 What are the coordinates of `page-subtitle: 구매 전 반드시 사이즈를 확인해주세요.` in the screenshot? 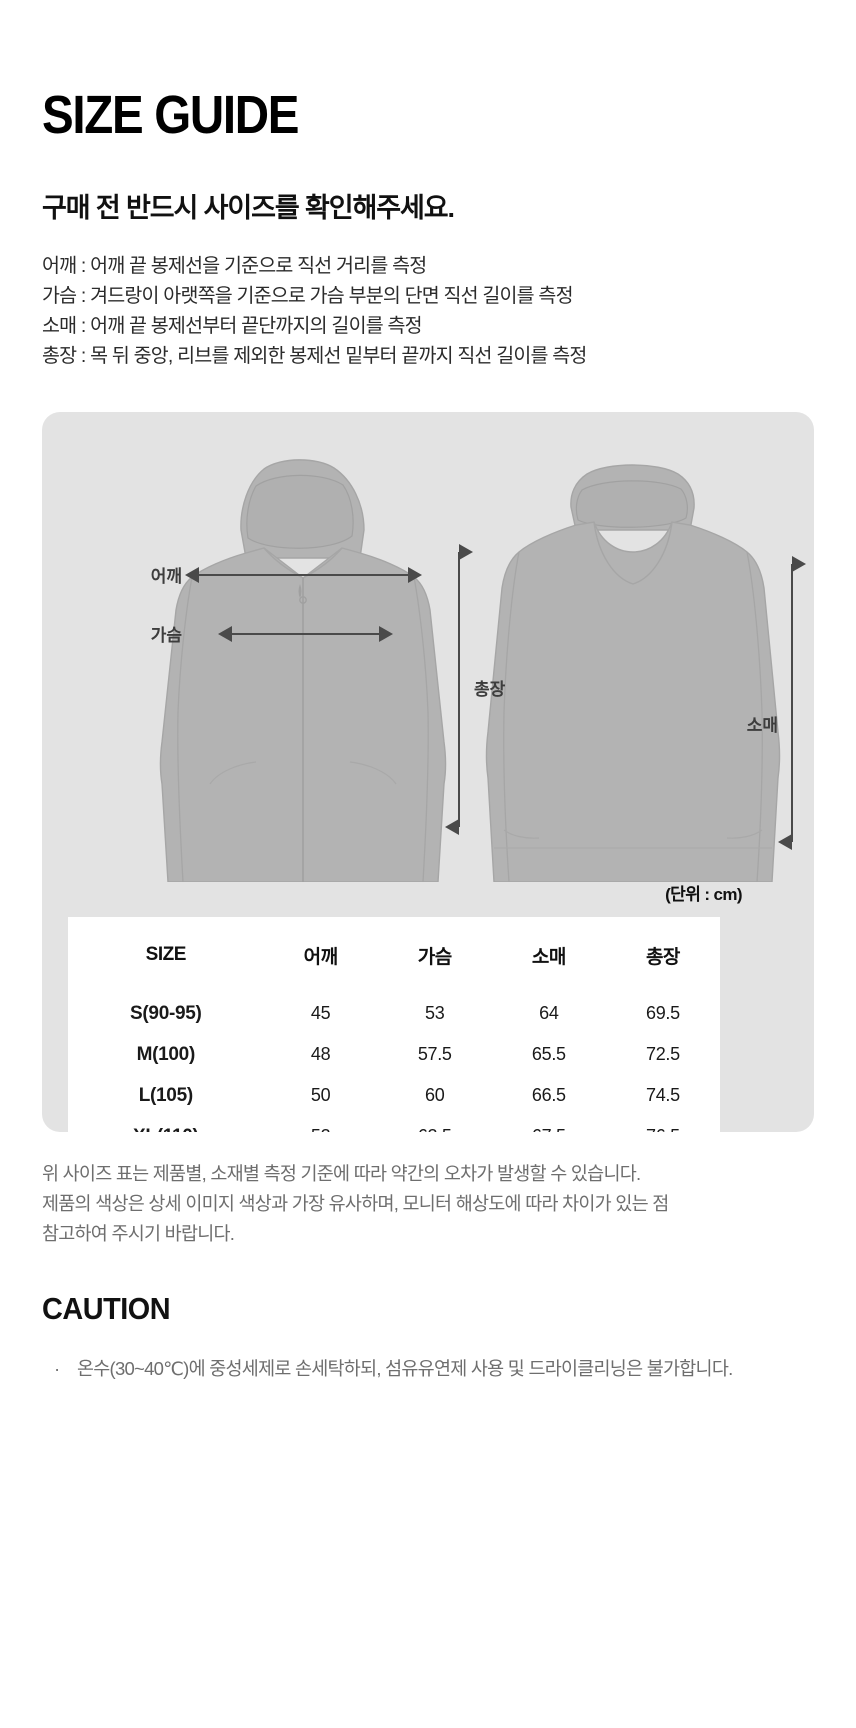 It's located at (248, 208).